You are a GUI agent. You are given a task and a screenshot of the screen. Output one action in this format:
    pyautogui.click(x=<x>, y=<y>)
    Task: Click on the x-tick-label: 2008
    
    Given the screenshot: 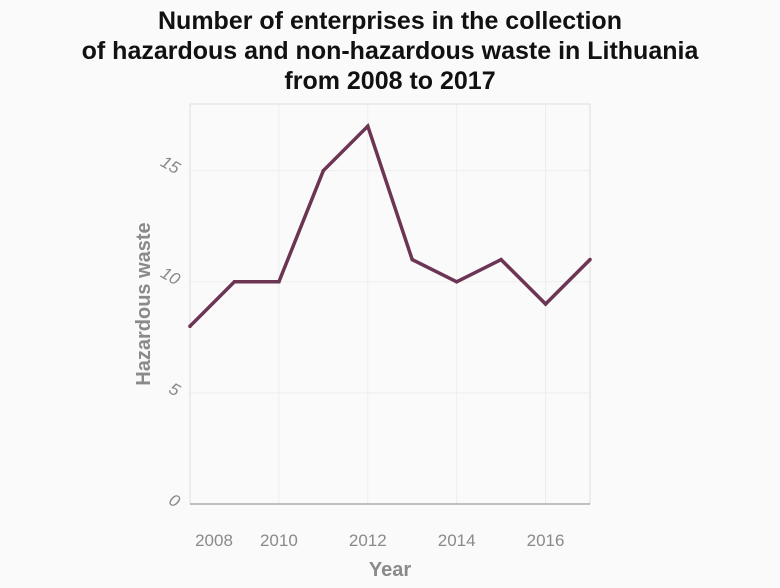 What is the action you would take?
    pyautogui.click(x=214, y=540)
    